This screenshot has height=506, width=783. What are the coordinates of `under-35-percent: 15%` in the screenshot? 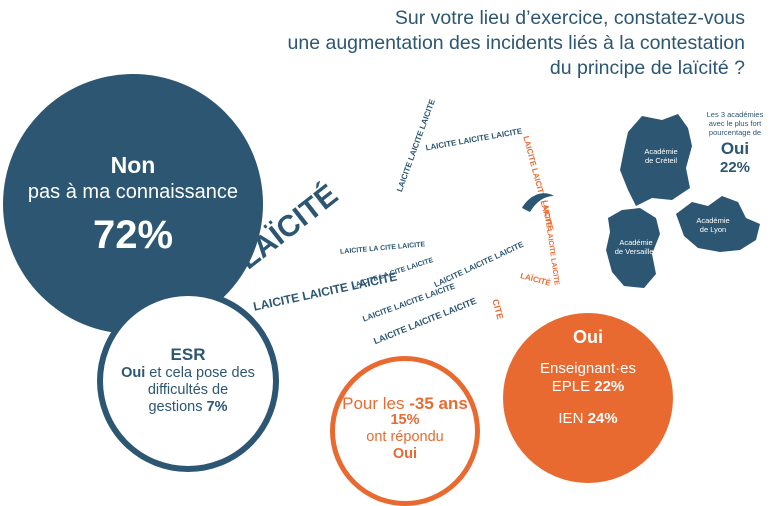 It's located at (405, 420).